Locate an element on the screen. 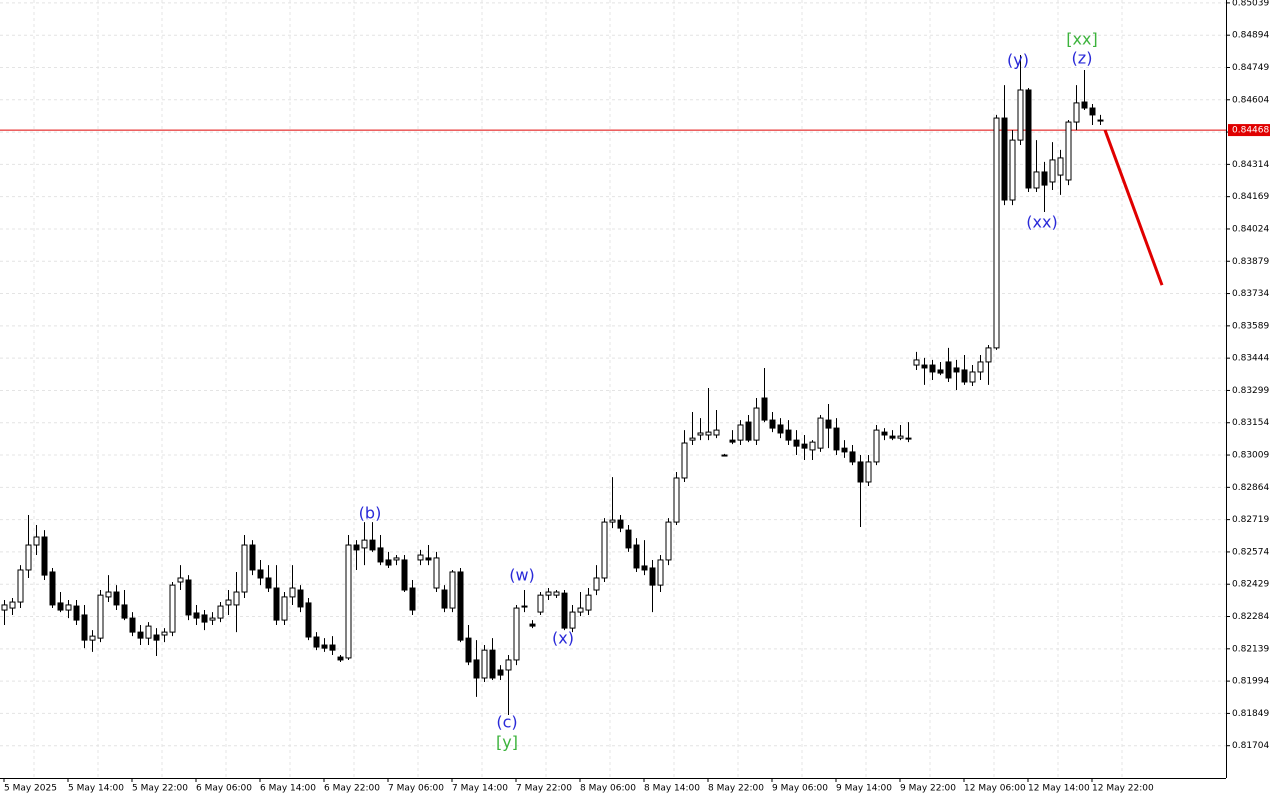  x-tick-label: 9 May 22:00 is located at coordinates (928, 789).